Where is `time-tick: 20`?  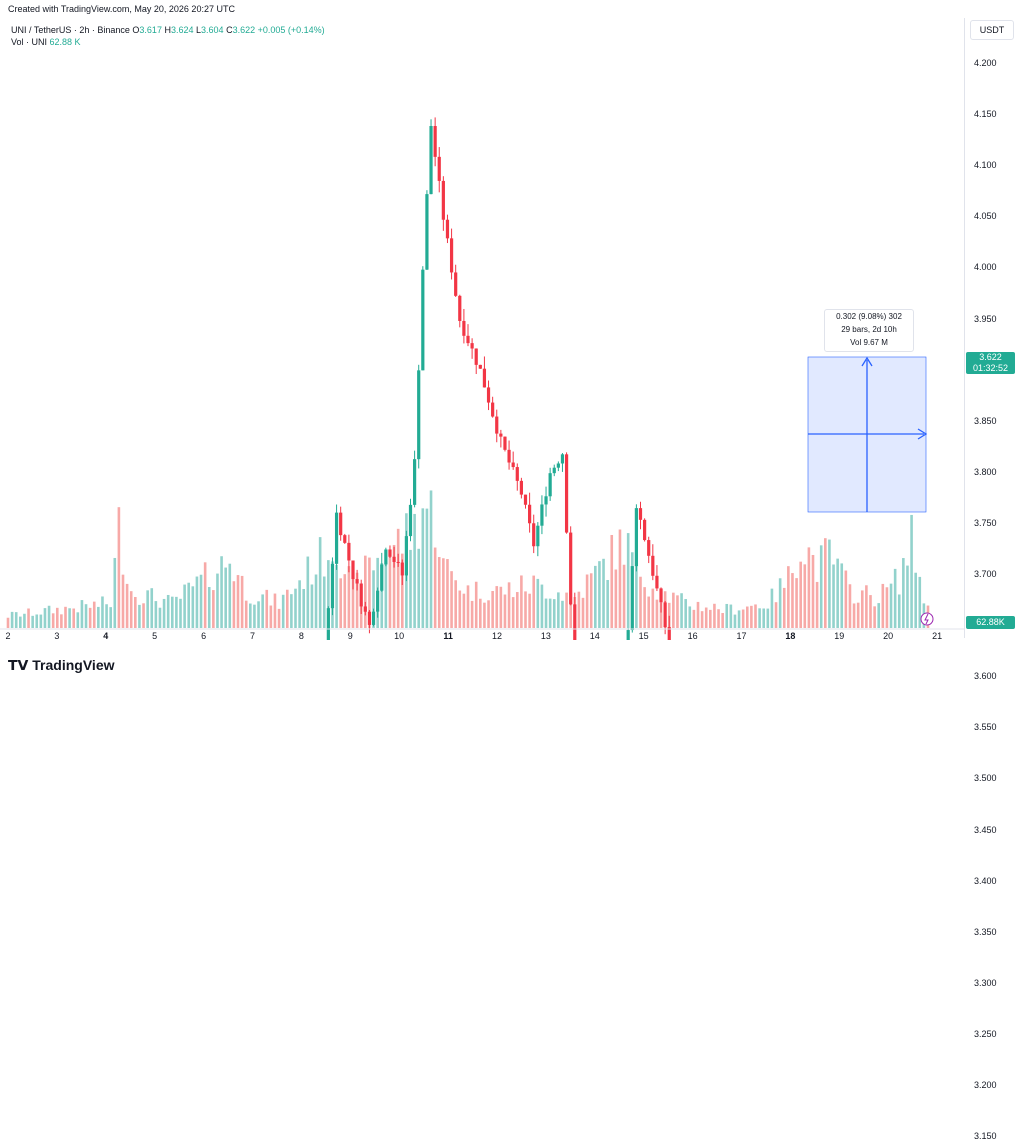 time-tick: 20 is located at coordinates (888, 636).